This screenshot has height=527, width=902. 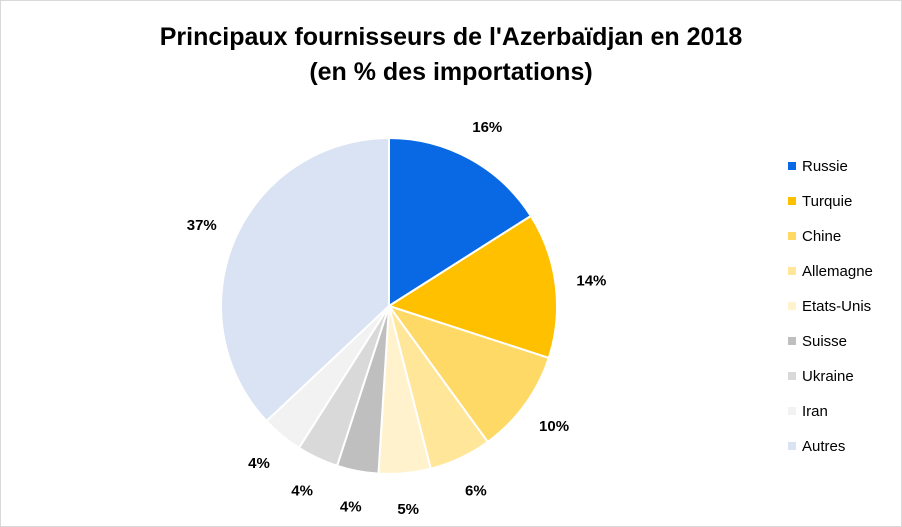 What do you see at coordinates (468, 374) in the screenshot?
I see `pie-slice-chine` at bounding box center [468, 374].